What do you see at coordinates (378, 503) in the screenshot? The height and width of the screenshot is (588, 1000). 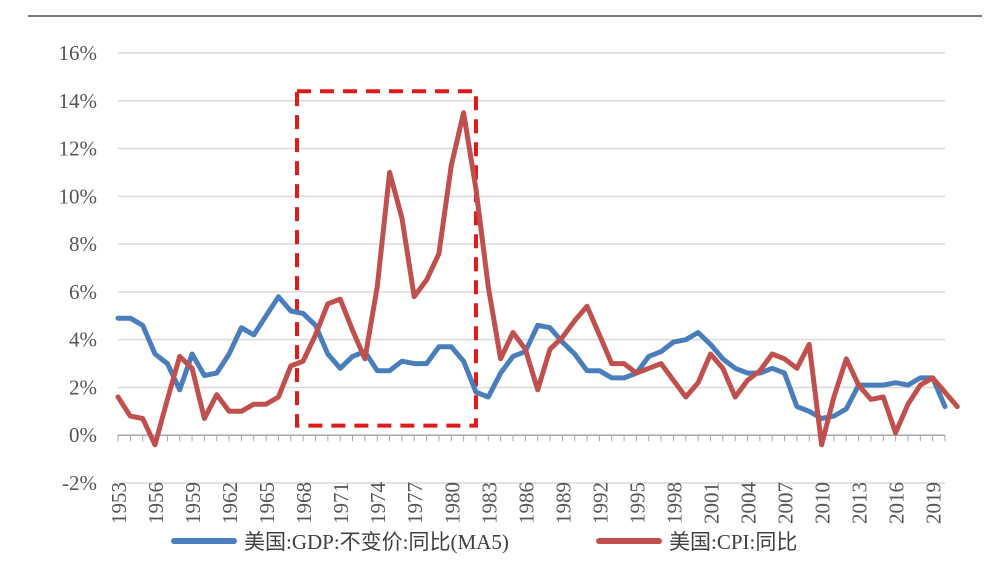 I see `x-tick-label: 1974` at bounding box center [378, 503].